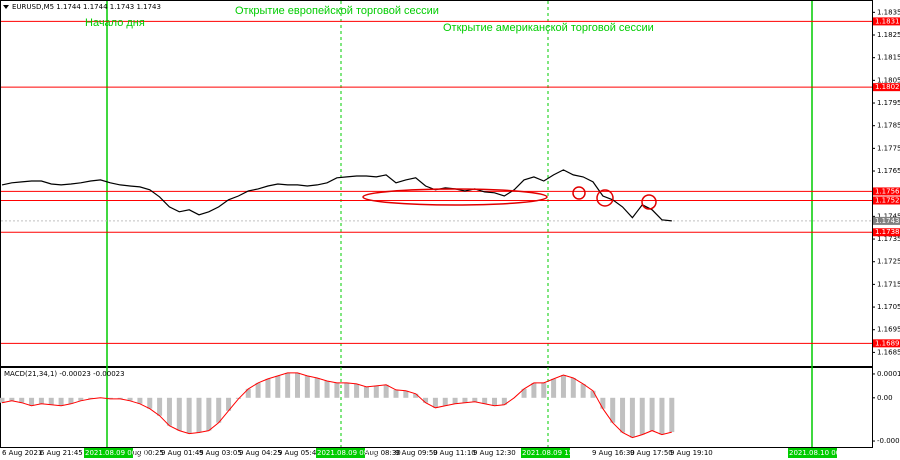  Describe the element at coordinates (888, 239) in the screenshot. I see `y-tick-label: 1.1735` at that location.